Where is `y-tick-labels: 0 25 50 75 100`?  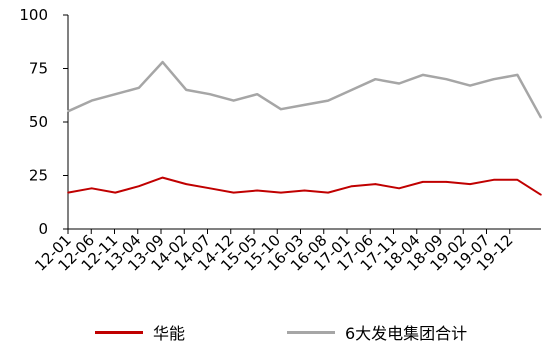
y-tick-labels: 0 25 50 75 100 is located at coordinates (33, 122).